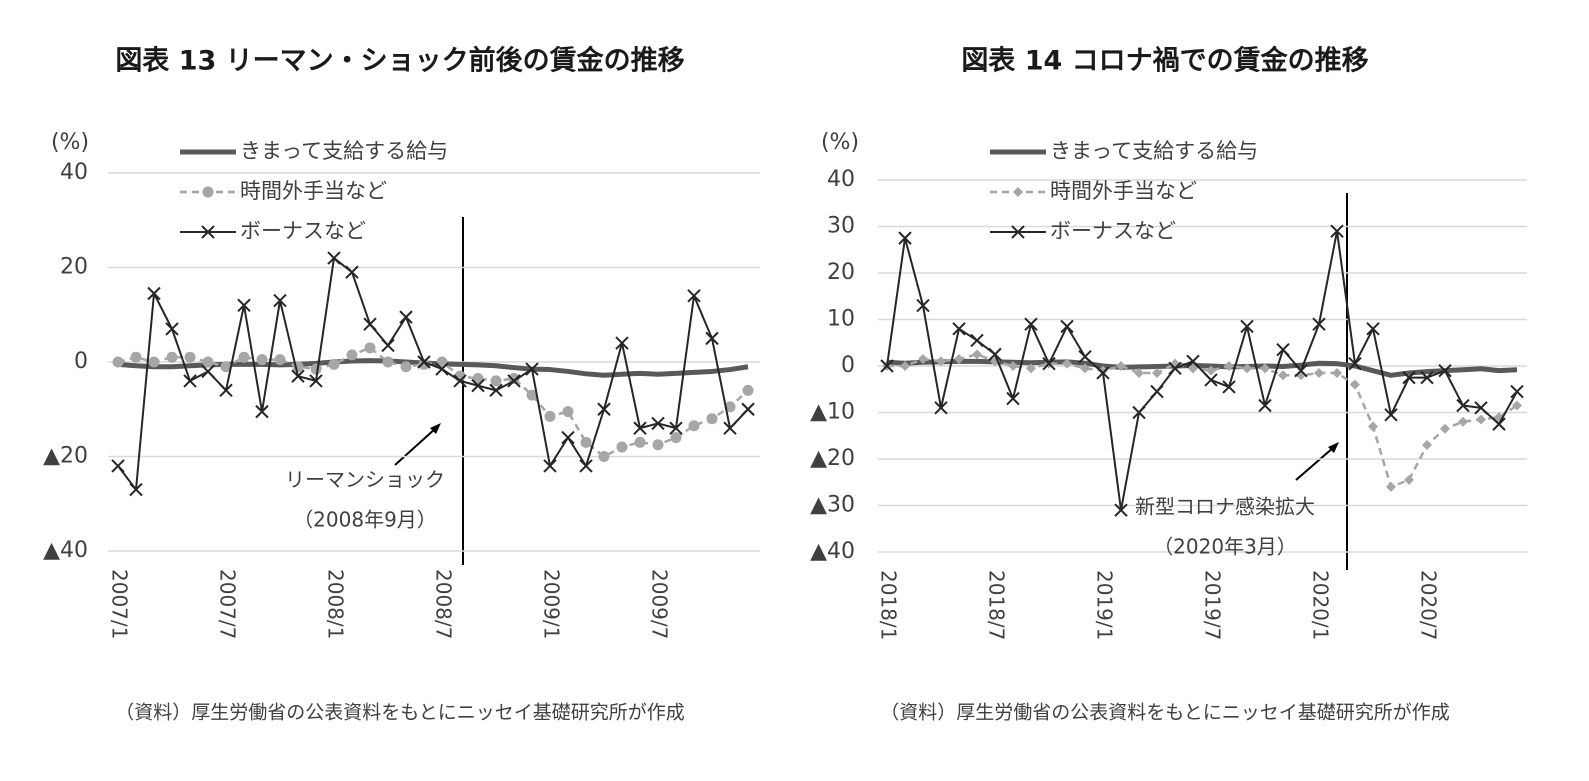 The image size is (1589, 781). I want to click on annotation: リーマンショック, so click(365, 480).